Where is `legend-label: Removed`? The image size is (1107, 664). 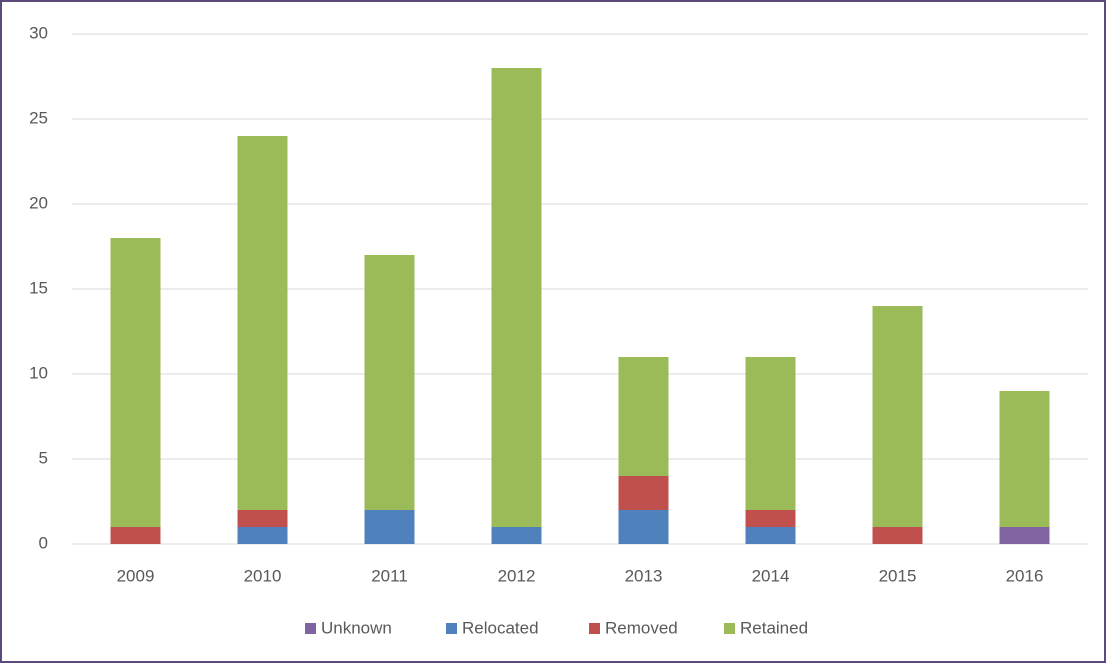
legend-label: Removed is located at coordinates (641, 627).